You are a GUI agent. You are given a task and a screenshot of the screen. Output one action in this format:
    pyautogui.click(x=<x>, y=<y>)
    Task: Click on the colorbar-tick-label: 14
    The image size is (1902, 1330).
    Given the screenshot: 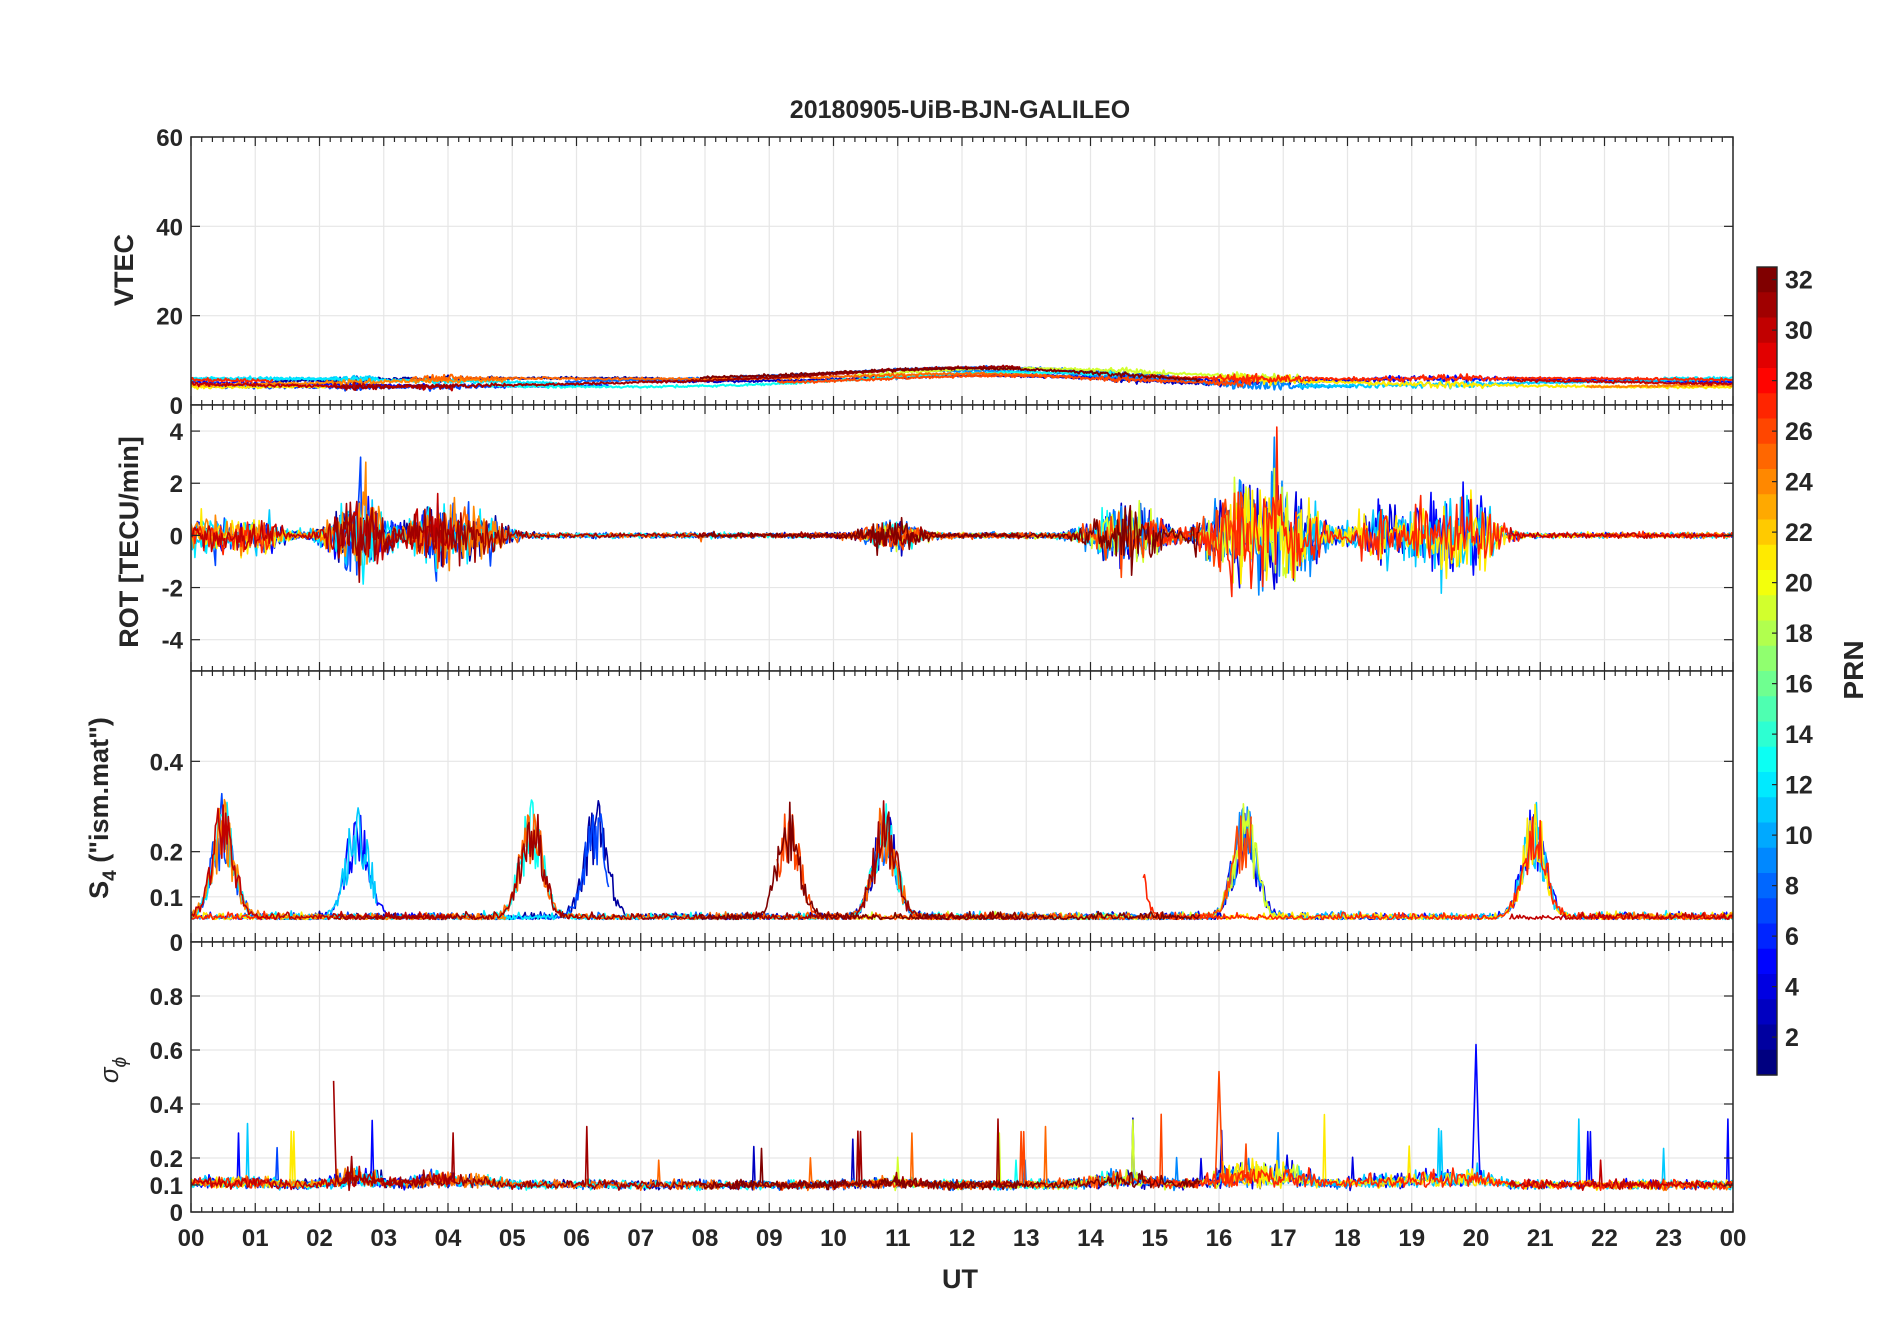 What is the action you would take?
    pyautogui.click(x=1799, y=735)
    